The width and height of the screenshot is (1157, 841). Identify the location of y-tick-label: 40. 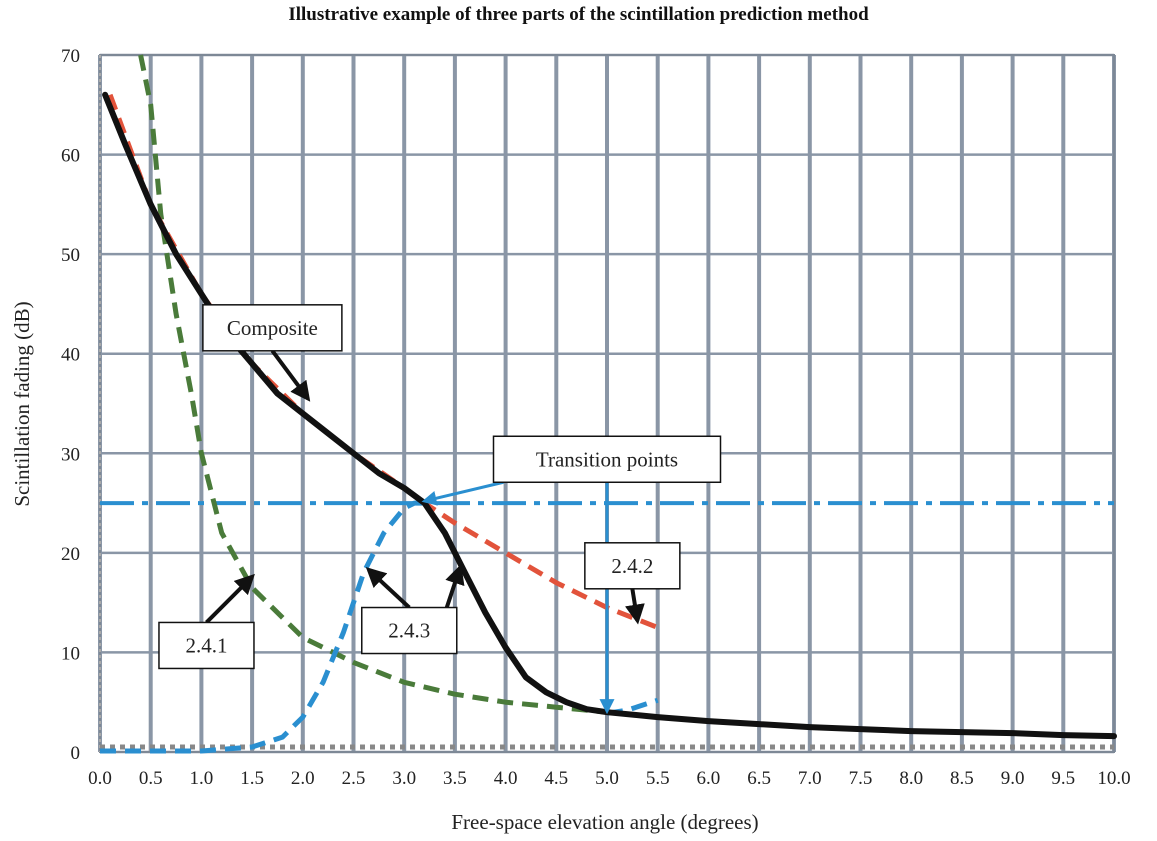
(70, 355).